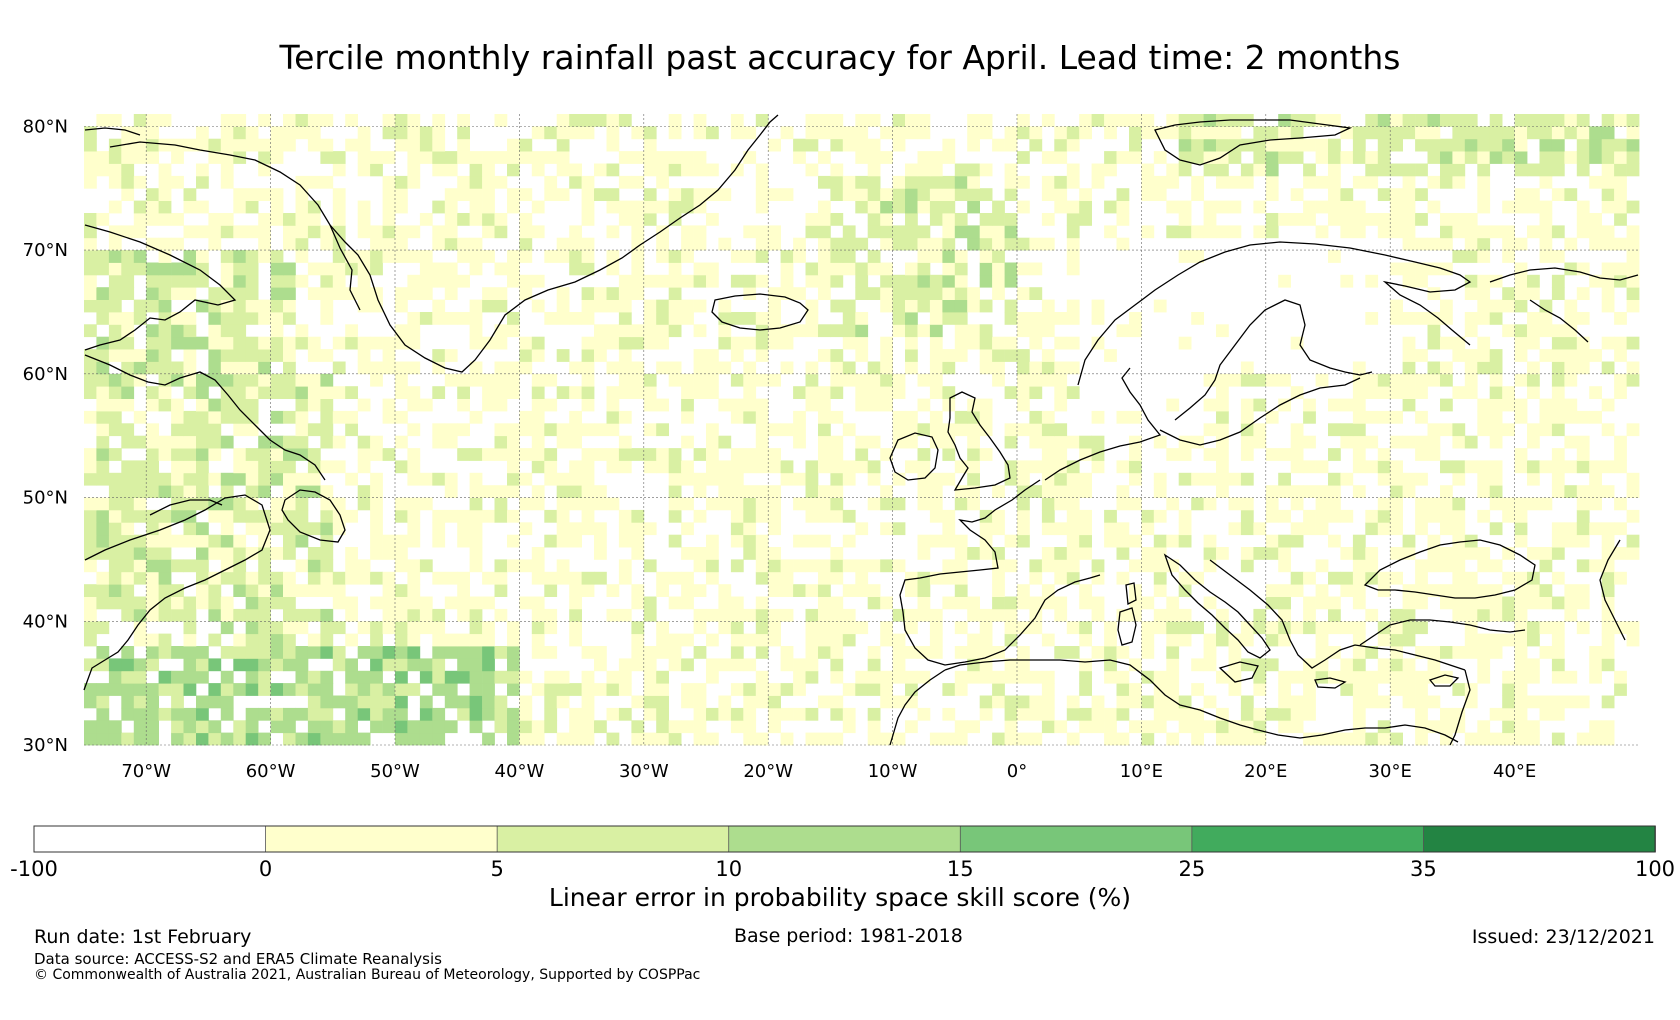 The height and width of the screenshot is (1020, 1680). I want to click on colorbar-segment, so click(1076, 839).